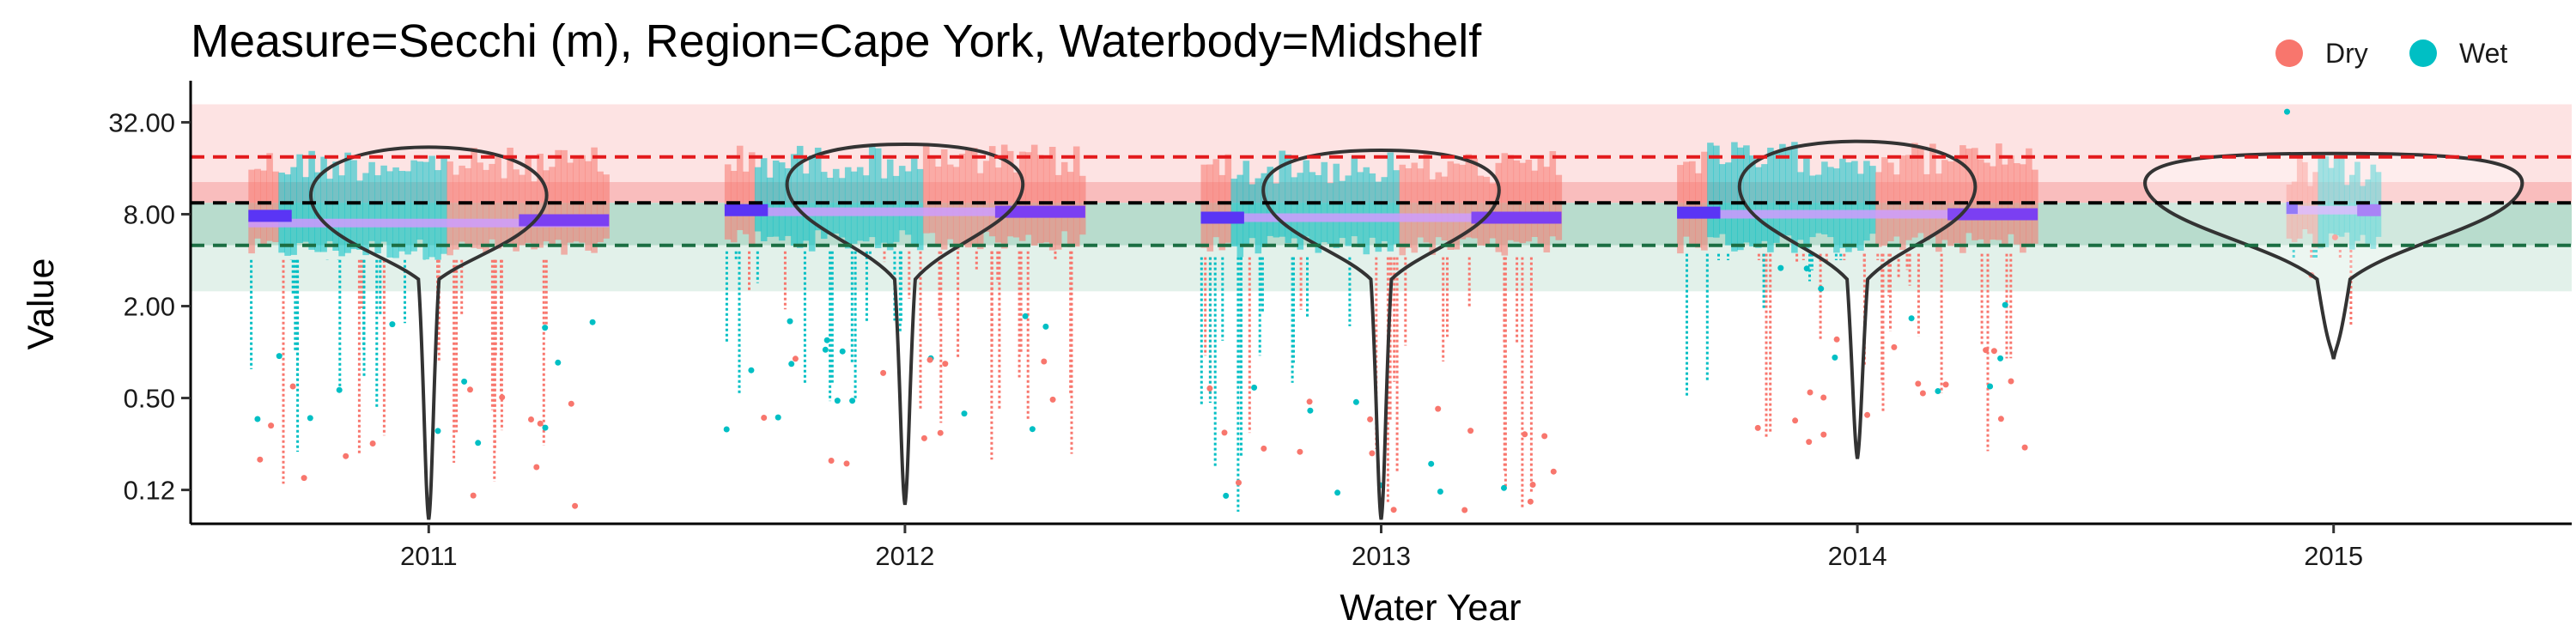  What do you see at coordinates (1858, 556) in the screenshot?
I see `x-tick-label: 2014` at bounding box center [1858, 556].